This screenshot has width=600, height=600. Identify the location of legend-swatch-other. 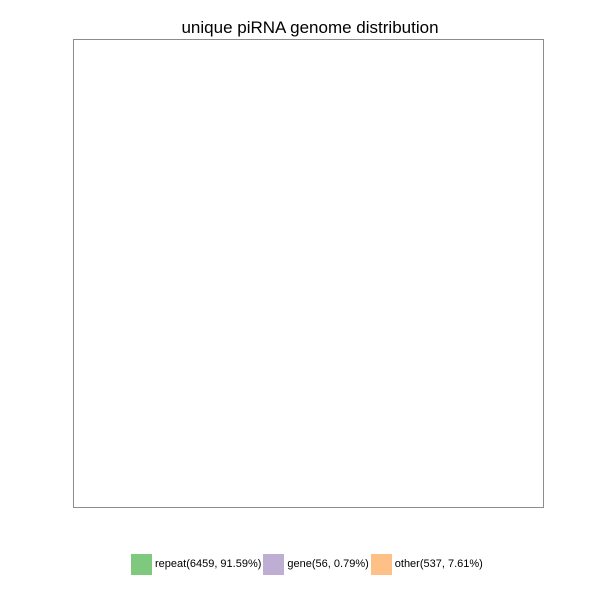
(381, 564).